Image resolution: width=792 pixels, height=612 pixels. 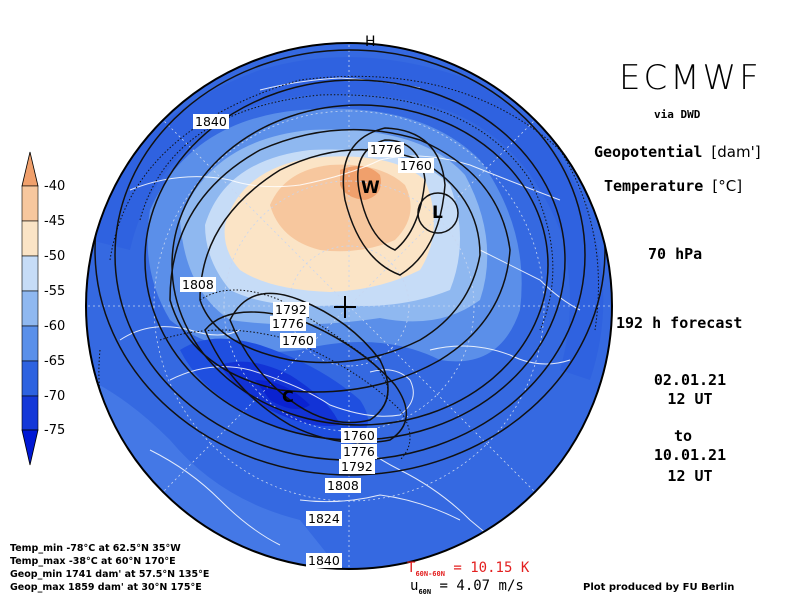 I want to click on forecast-hours: 192 h forecast, so click(x=679, y=323).